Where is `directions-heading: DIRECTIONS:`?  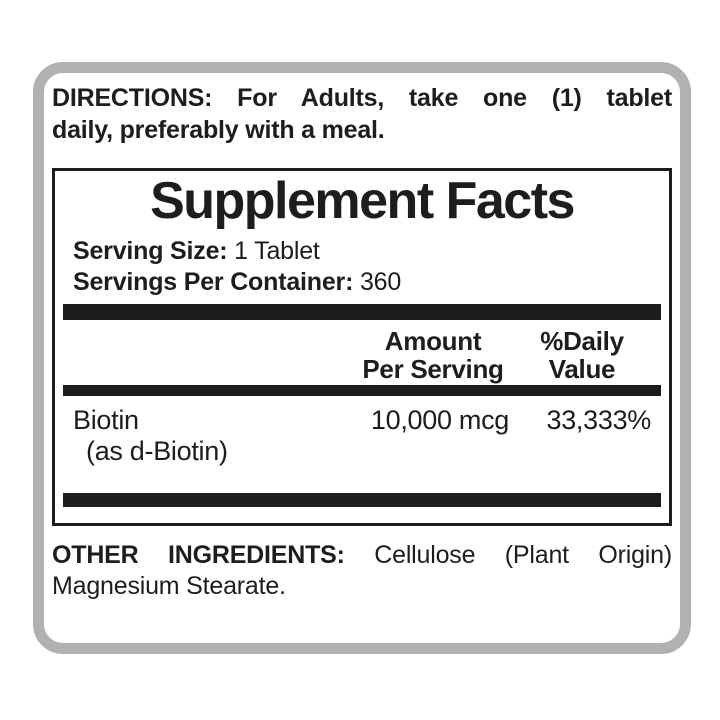
directions-heading: DIRECTIONS: is located at coordinates (132, 98).